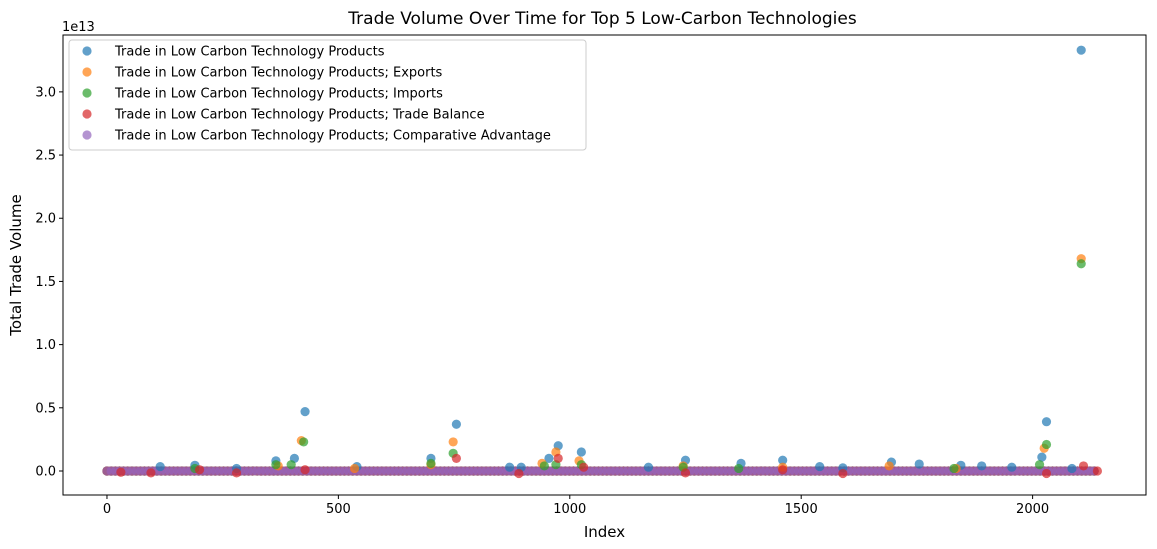  I want to click on y-axis: 0.0 0.5 1.0 1.5 2.0 2.5 3.0, so click(49, 282).